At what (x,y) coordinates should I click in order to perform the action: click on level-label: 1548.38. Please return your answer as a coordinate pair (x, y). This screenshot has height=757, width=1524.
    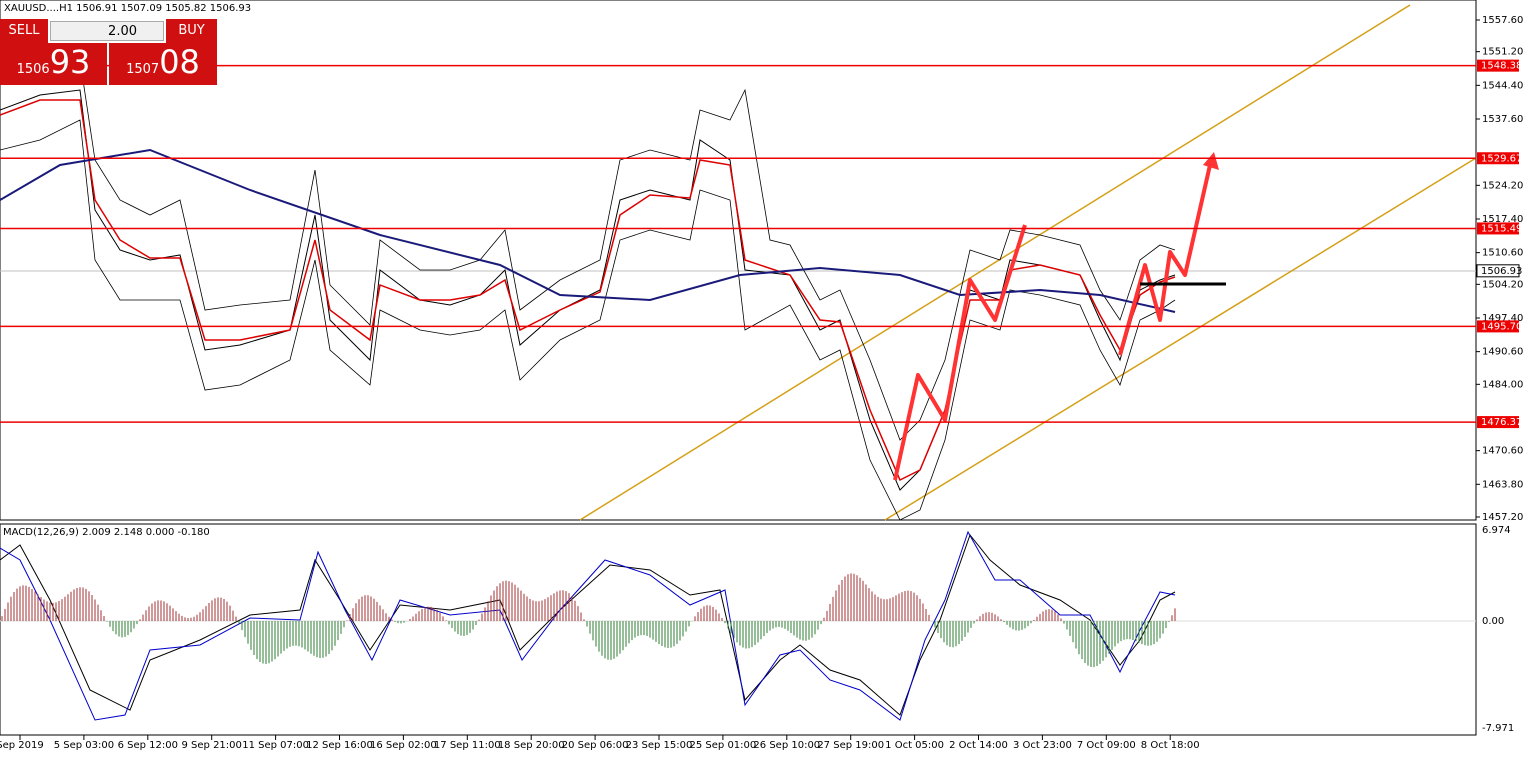
    Looking at the image, I should click on (1501, 66).